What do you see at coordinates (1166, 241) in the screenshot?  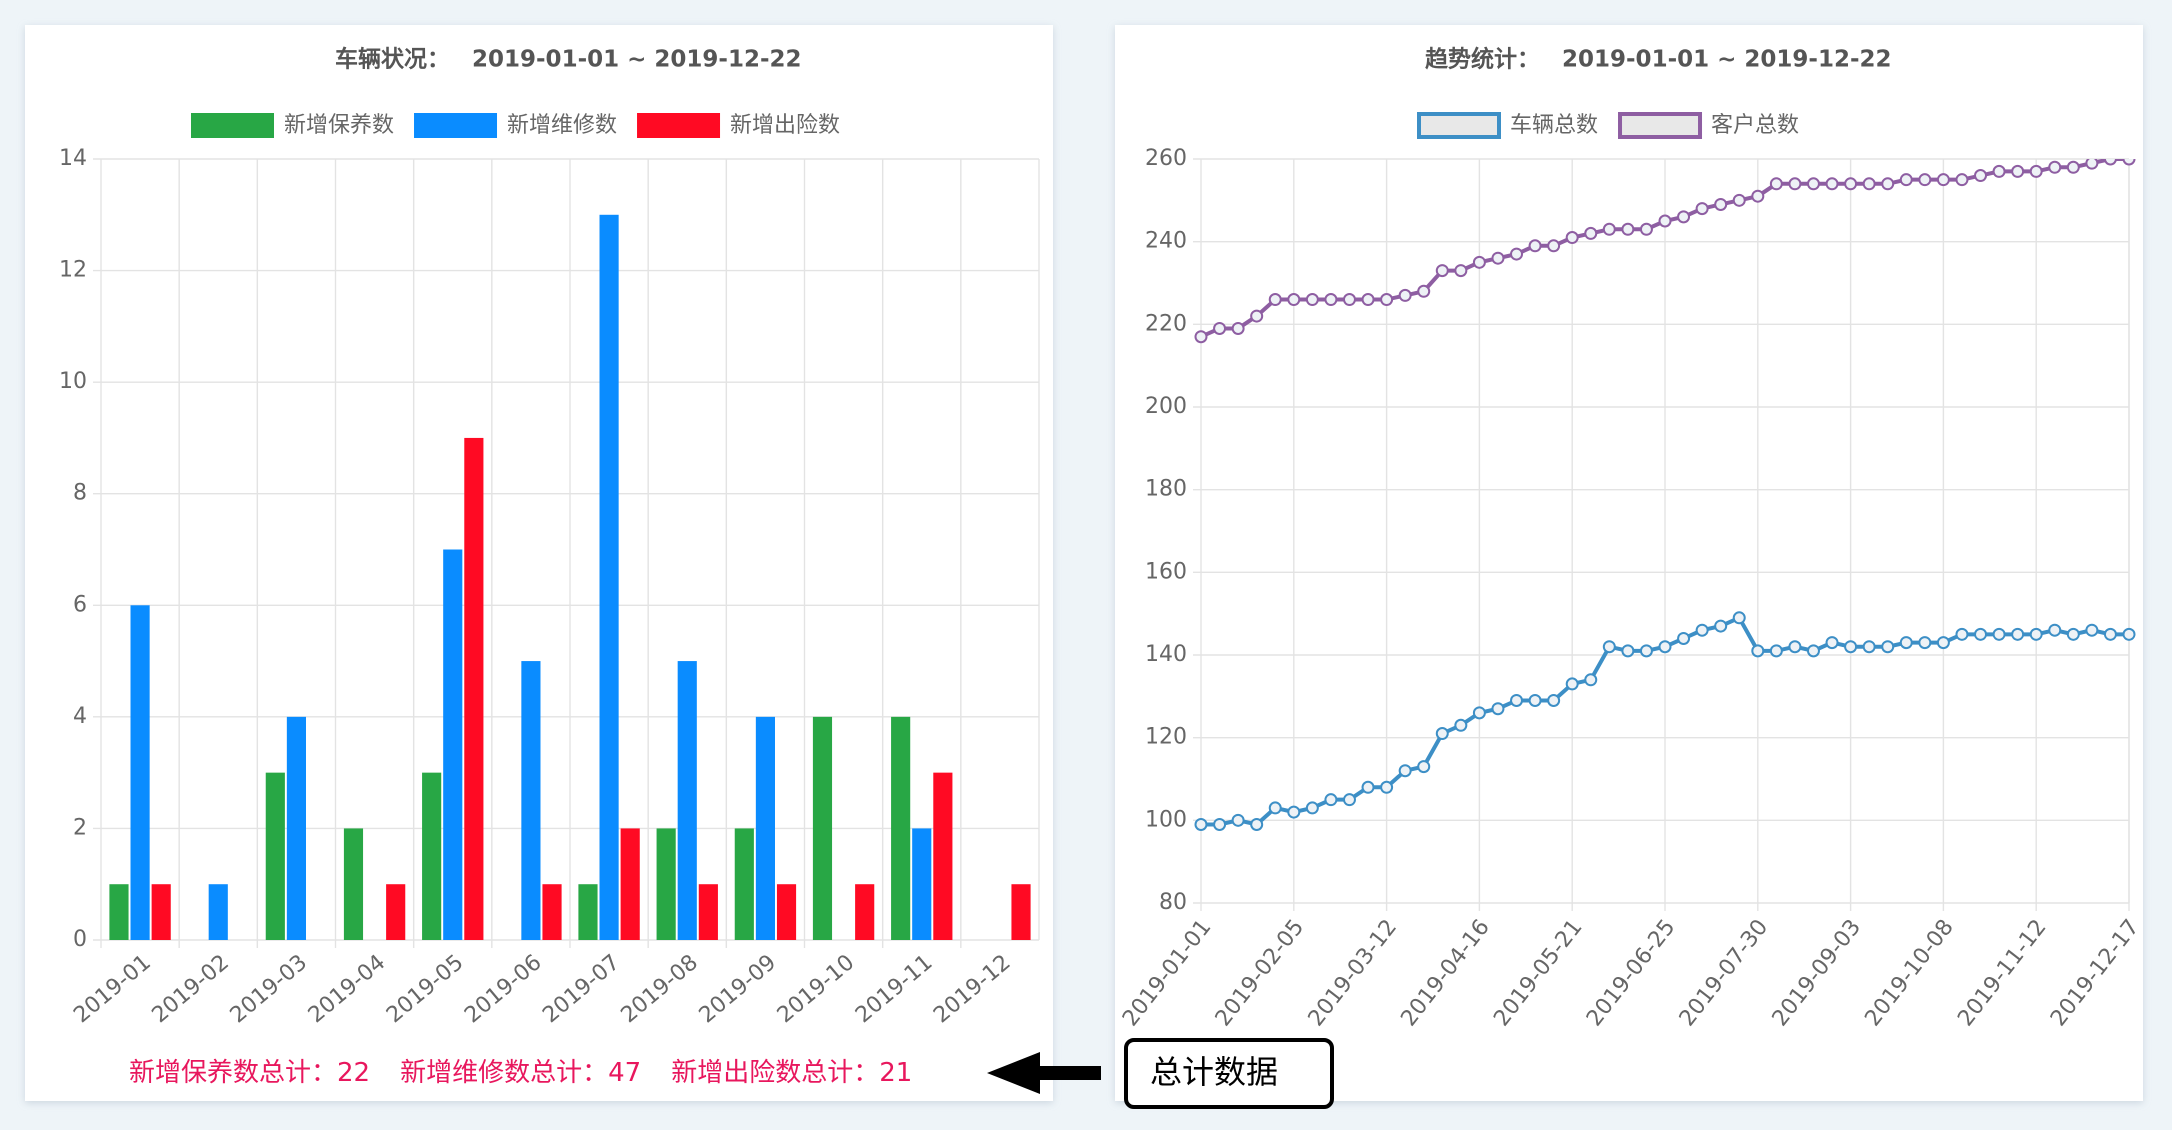 I see `y-tick-label: 240` at bounding box center [1166, 241].